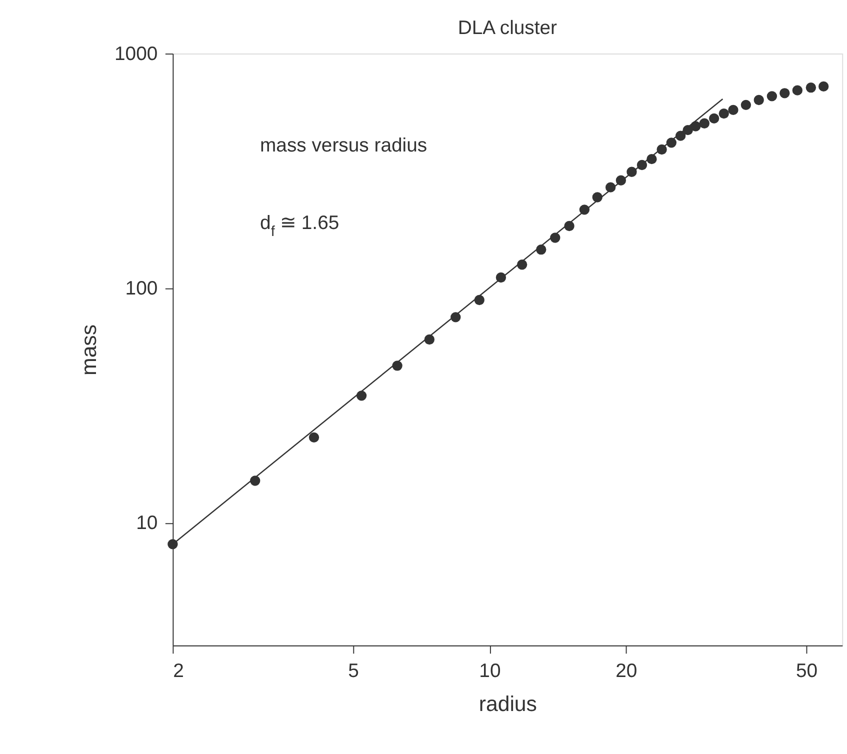 This screenshot has height=754, width=847. Describe the element at coordinates (89, 350) in the screenshot. I see `y-axis-title: mass` at that location.